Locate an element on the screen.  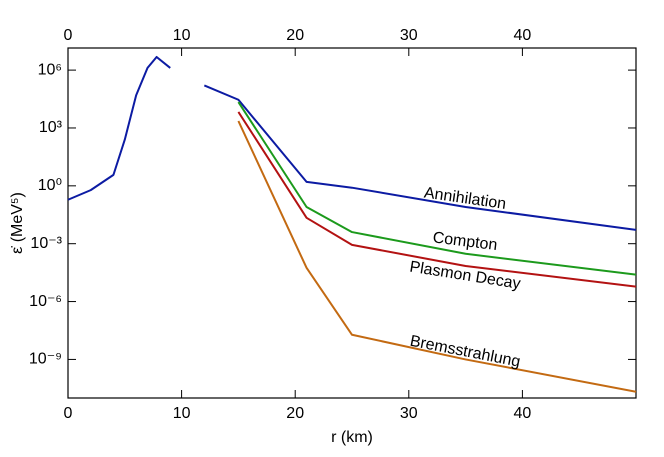
series-label: Plasmon Decay is located at coordinates (464, 276).